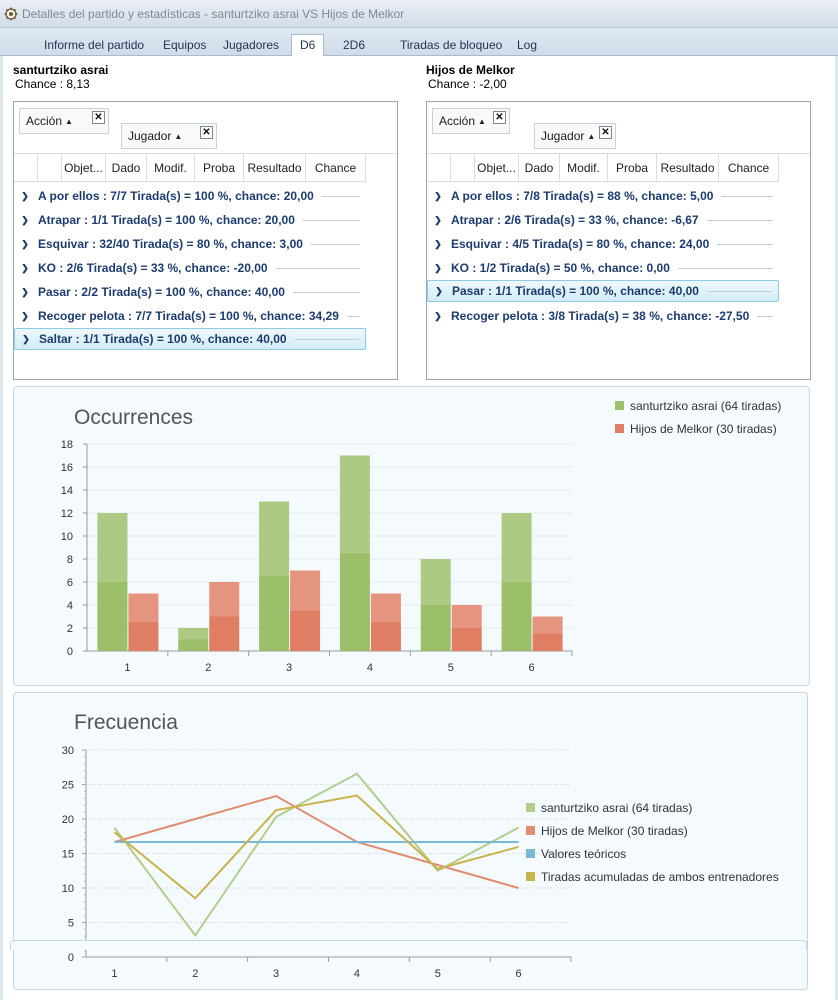 This screenshot has height=1000, width=838. I want to click on tab-d6: D6, so click(308, 45).